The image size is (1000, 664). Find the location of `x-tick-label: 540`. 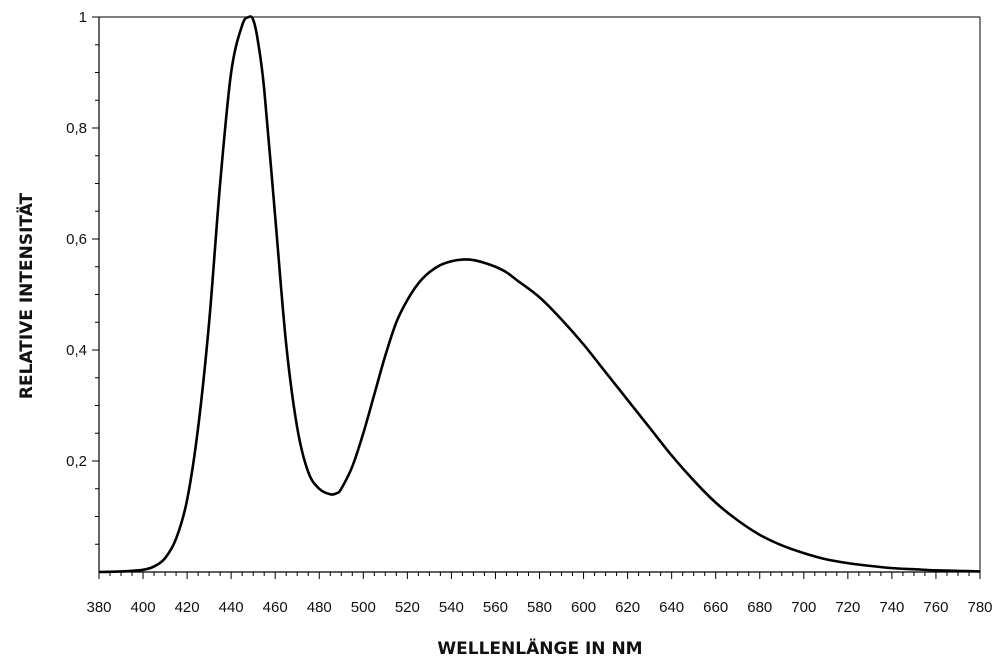

x-tick-label: 540 is located at coordinates (451, 607).